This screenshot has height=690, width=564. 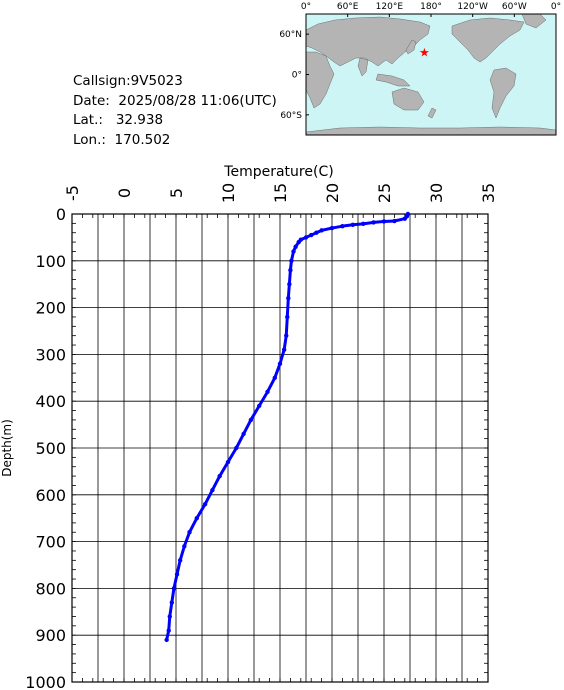 I want to click on map-ticks, so click(x=431, y=65).